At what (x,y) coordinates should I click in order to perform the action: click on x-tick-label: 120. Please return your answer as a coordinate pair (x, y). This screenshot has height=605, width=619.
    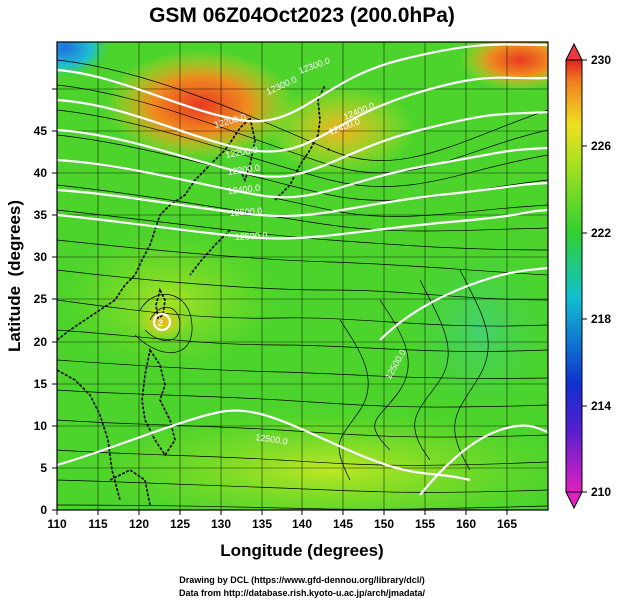
    Looking at the image, I should click on (139, 524).